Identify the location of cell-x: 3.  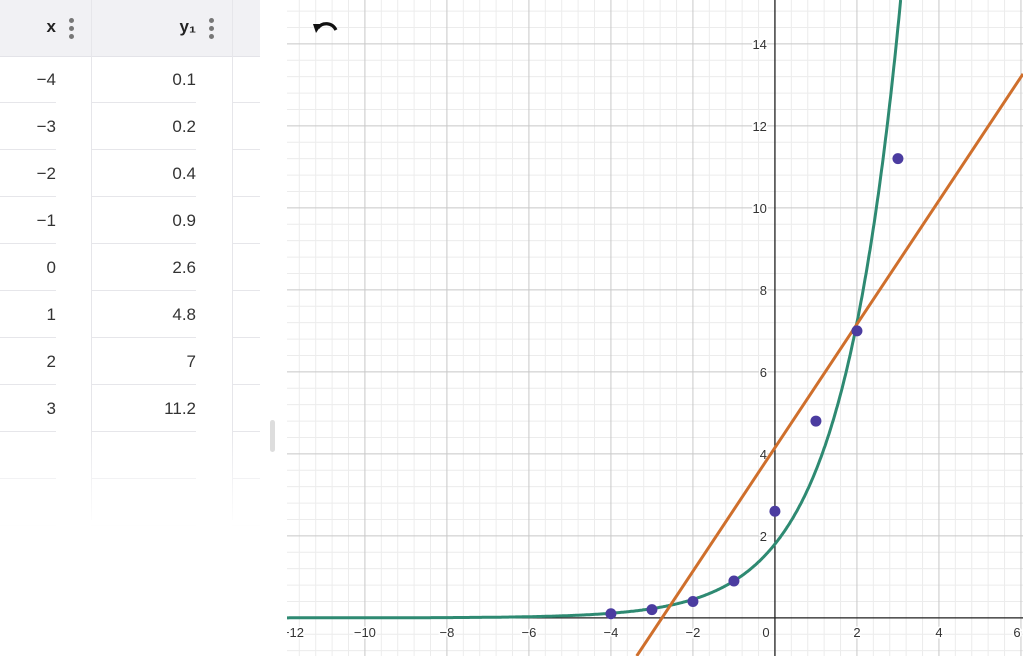
(28, 409).